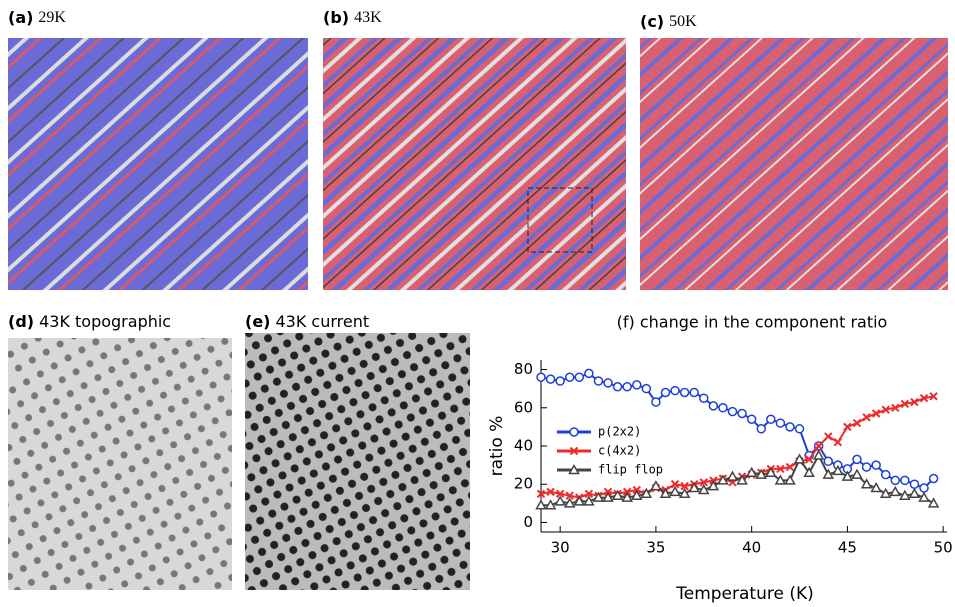 This screenshot has height=607, width=955. I want to click on panel-label: (e) 43K current, so click(307, 321).